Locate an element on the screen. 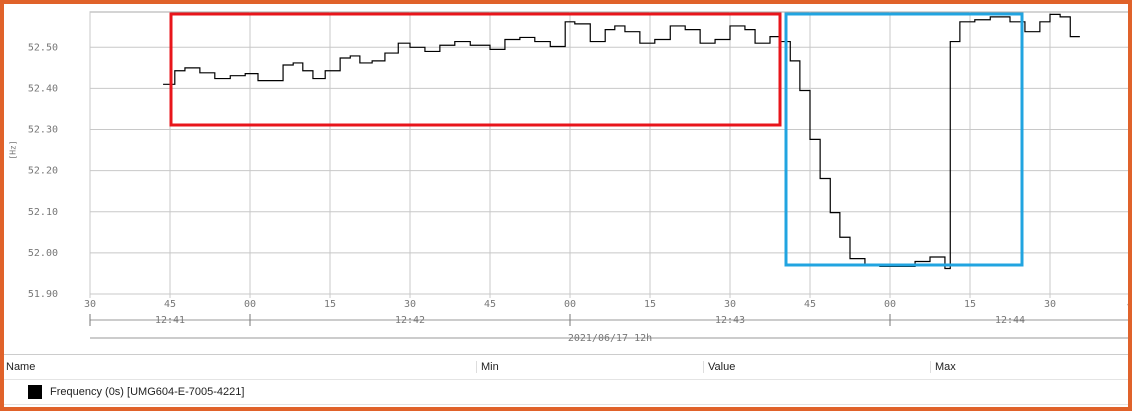 The height and width of the screenshot is (411, 1132). series-name: Frequency (0s) [UMG604-E-7005-4221] is located at coordinates (147, 391).